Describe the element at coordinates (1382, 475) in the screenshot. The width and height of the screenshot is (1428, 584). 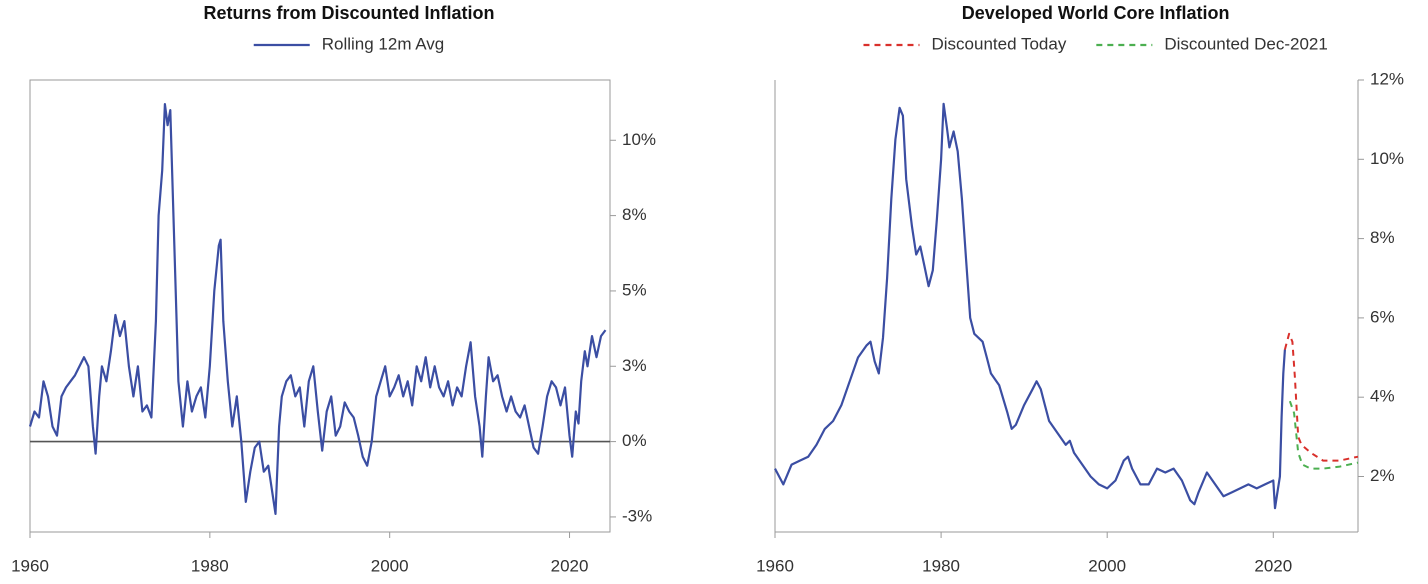
I see `y-tick-label: 2%` at that location.